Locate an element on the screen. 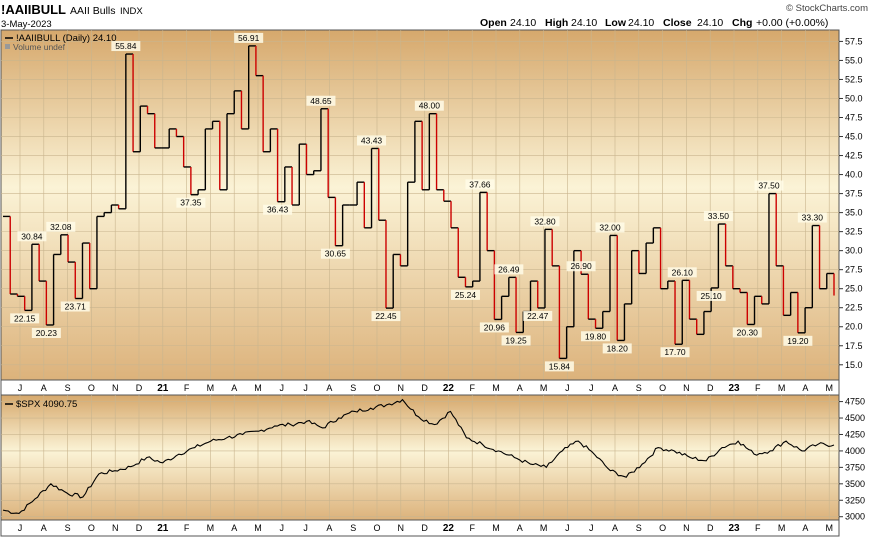 Image resolution: width=871 pixels, height=537 pixels. data-label: 22.15 is located at coordinates (25, 318).